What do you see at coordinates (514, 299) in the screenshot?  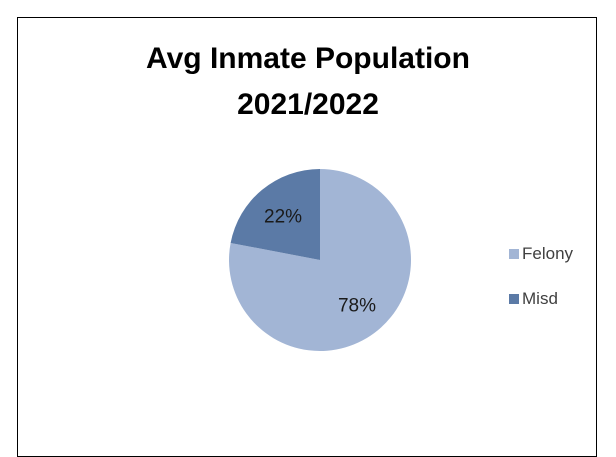 I see `legend-swatch-misd` at bounding box center [514, 299].